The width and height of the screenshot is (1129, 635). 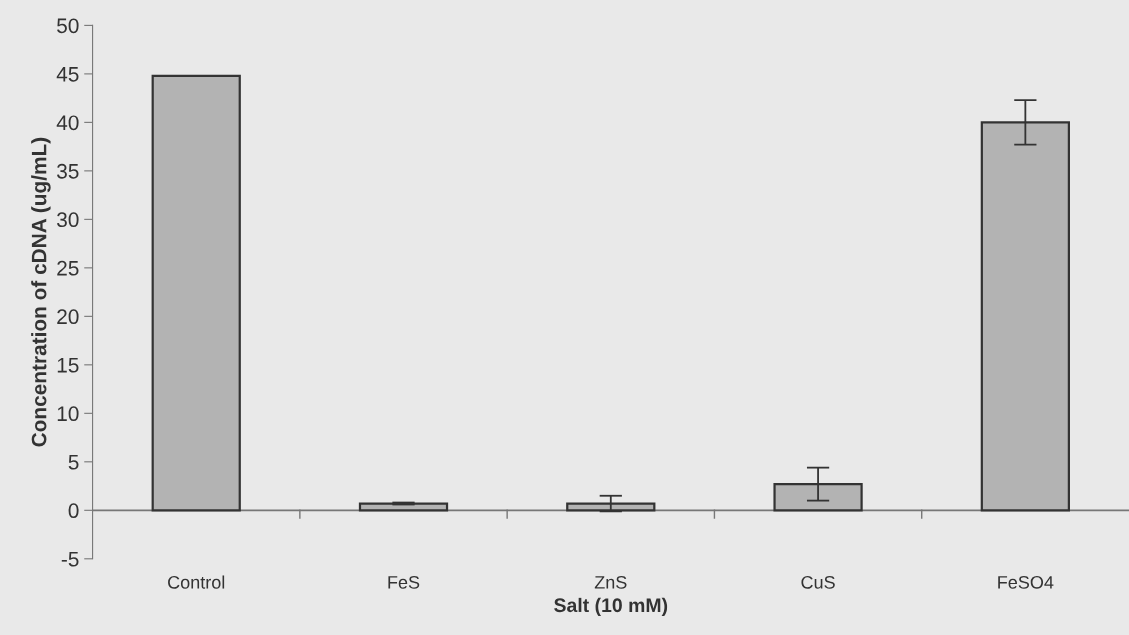 What do you see at coordinates (1026, 582) in the screenshot?
I see `x-tick-label: FeSO4` at bounding box center [1026, 582].